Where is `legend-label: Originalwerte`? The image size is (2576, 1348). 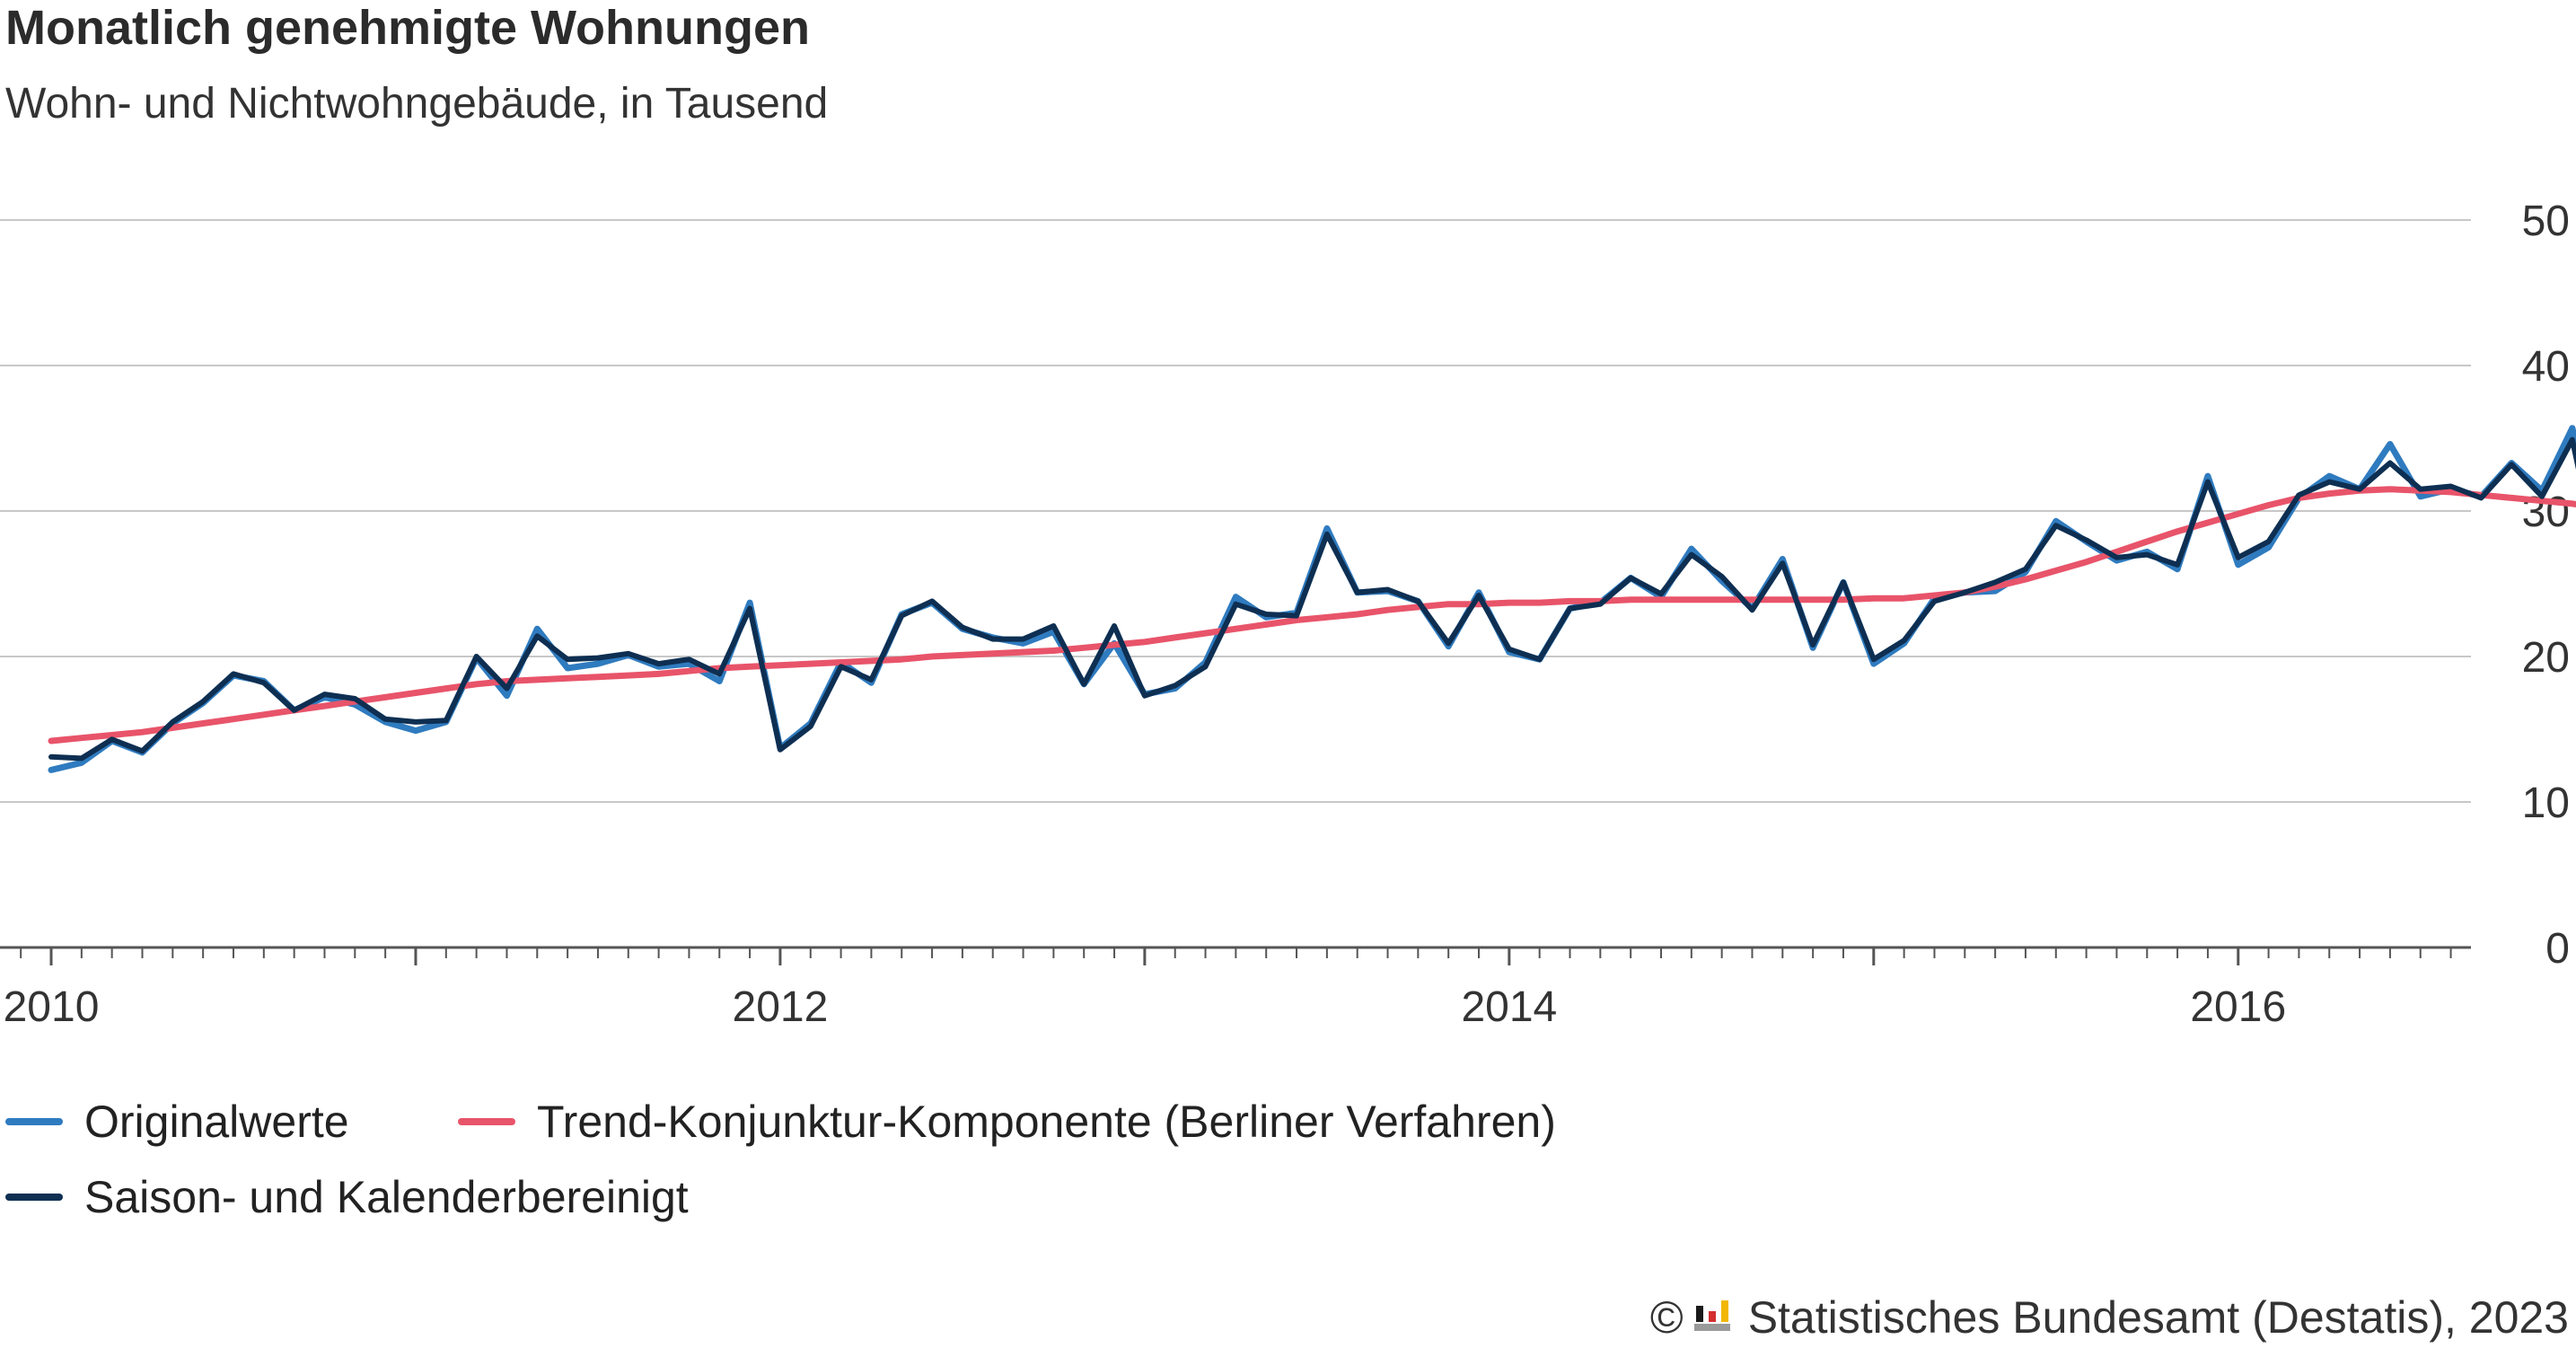
legend-label: Originalwerte is located at coordinates (216, 1122).